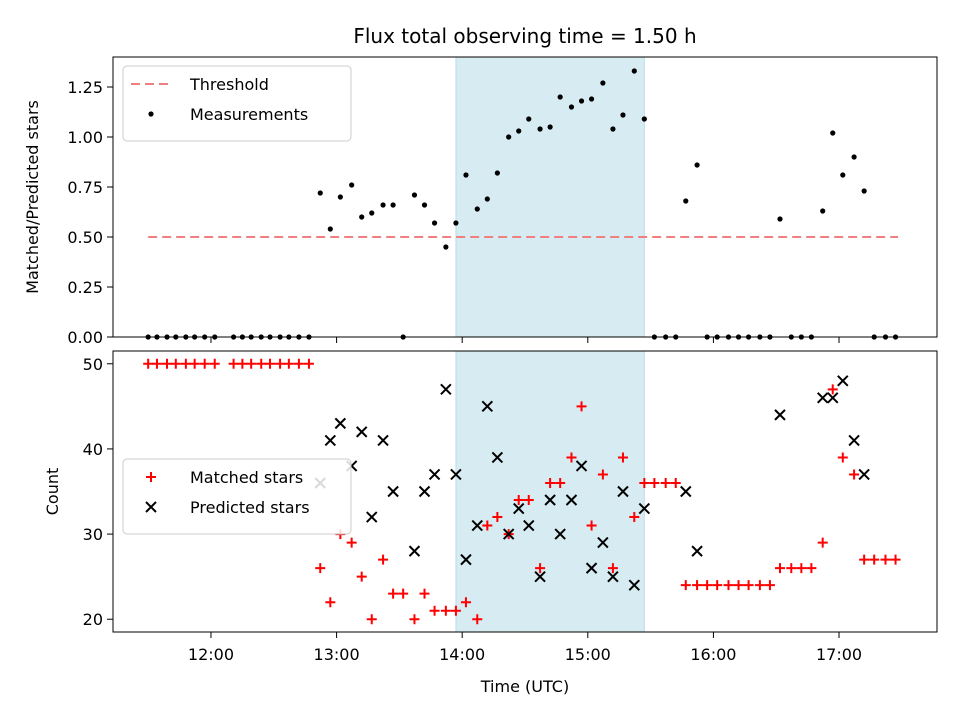  What do you see at coordinates (462, 654) in the screenshot?
I see `x-tick-label: 14:00` at bounding box center [462, 654].